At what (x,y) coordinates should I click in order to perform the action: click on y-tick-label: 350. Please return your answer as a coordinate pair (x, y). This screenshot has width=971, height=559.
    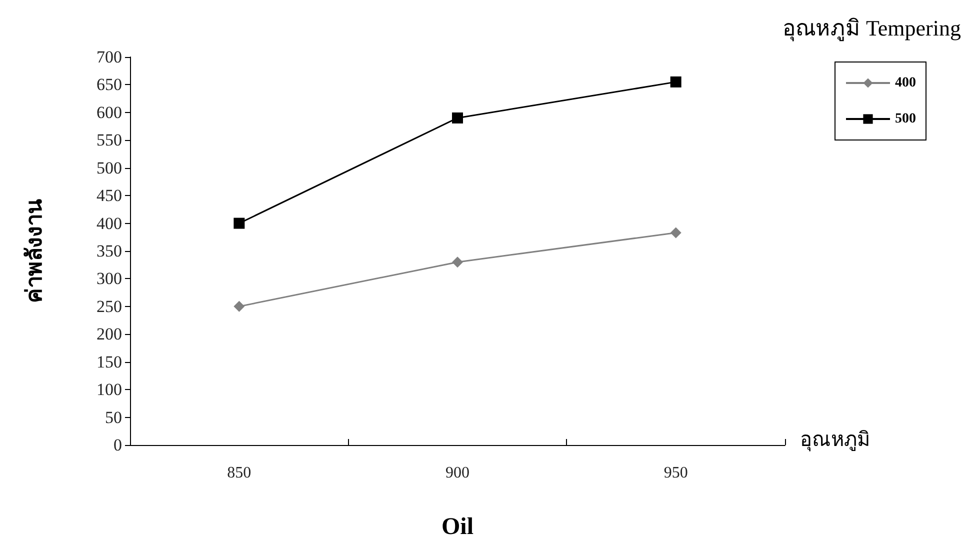
    Looking at the image, I should click on (109, 251).